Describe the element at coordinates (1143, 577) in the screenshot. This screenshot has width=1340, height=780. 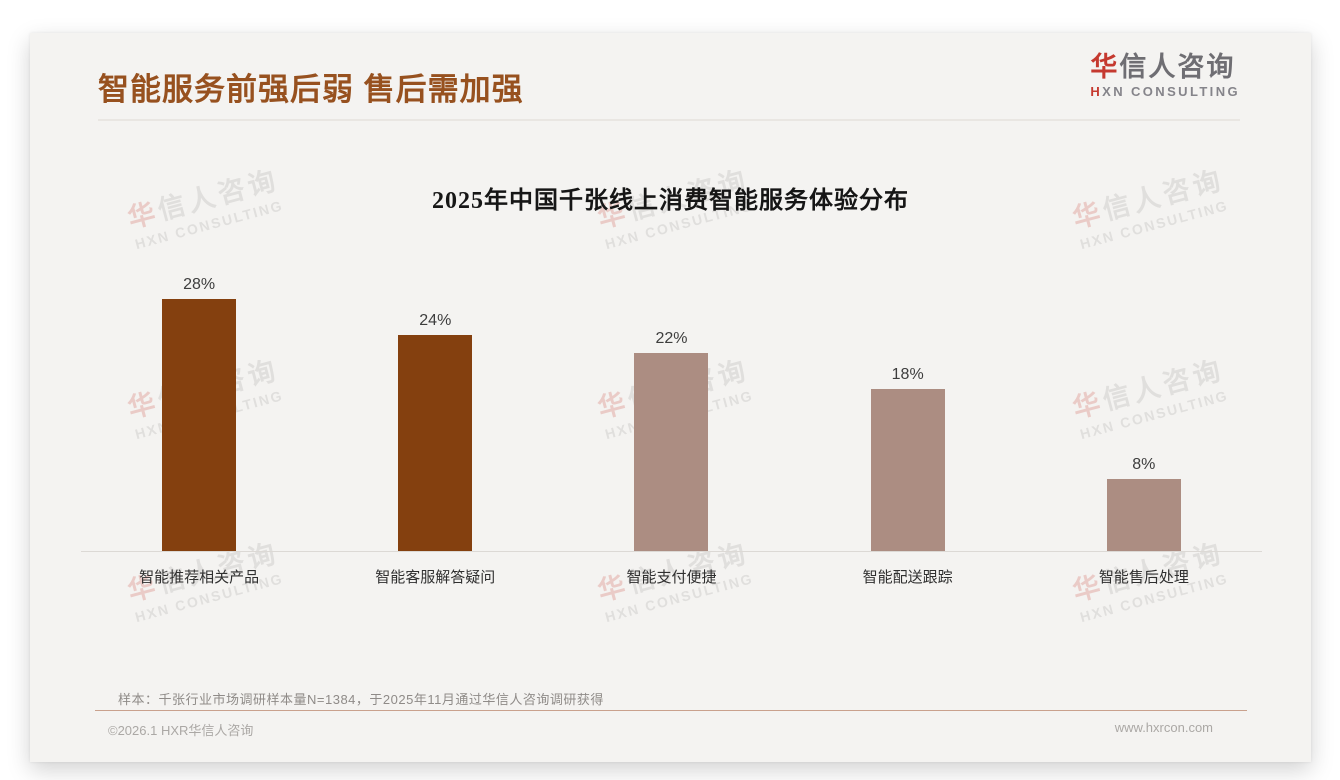
I see `category-label: 智能售后处理` at that location.